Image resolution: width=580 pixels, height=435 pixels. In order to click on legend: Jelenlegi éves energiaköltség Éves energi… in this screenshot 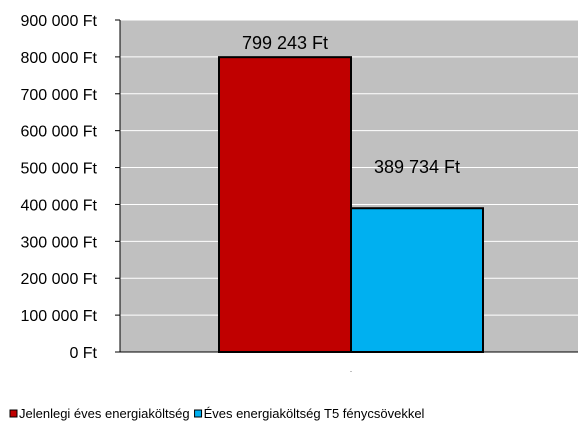, I will do `click(217, 413)`.